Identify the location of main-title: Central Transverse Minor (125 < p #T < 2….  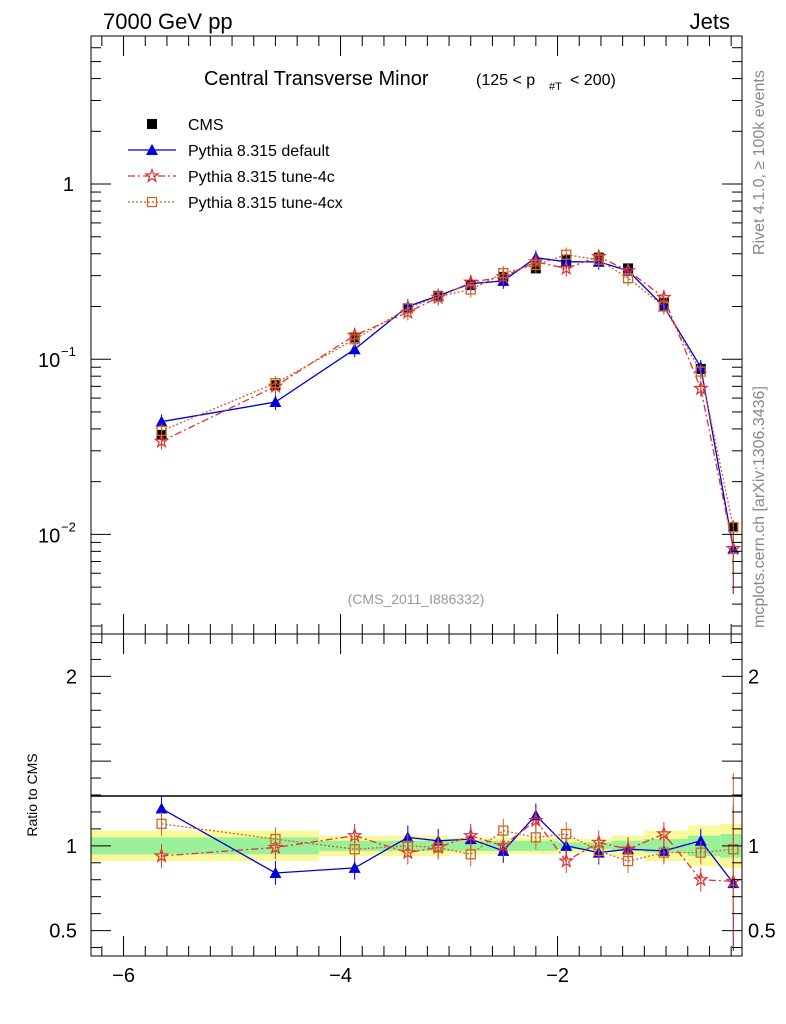
(410, 80).